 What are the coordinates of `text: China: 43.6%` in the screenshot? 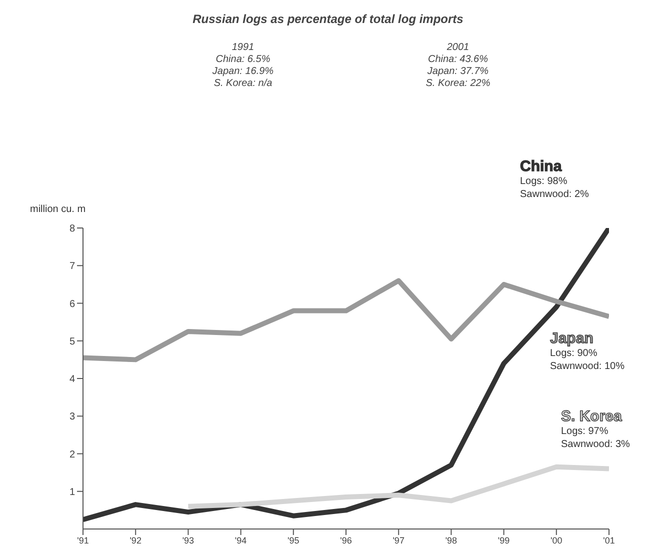 It's located at (458, 60).